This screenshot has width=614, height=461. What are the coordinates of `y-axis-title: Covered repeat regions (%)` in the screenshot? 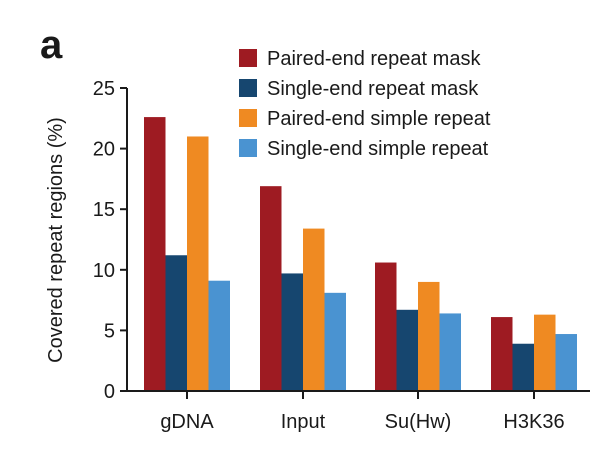 It's located at (56, 240).